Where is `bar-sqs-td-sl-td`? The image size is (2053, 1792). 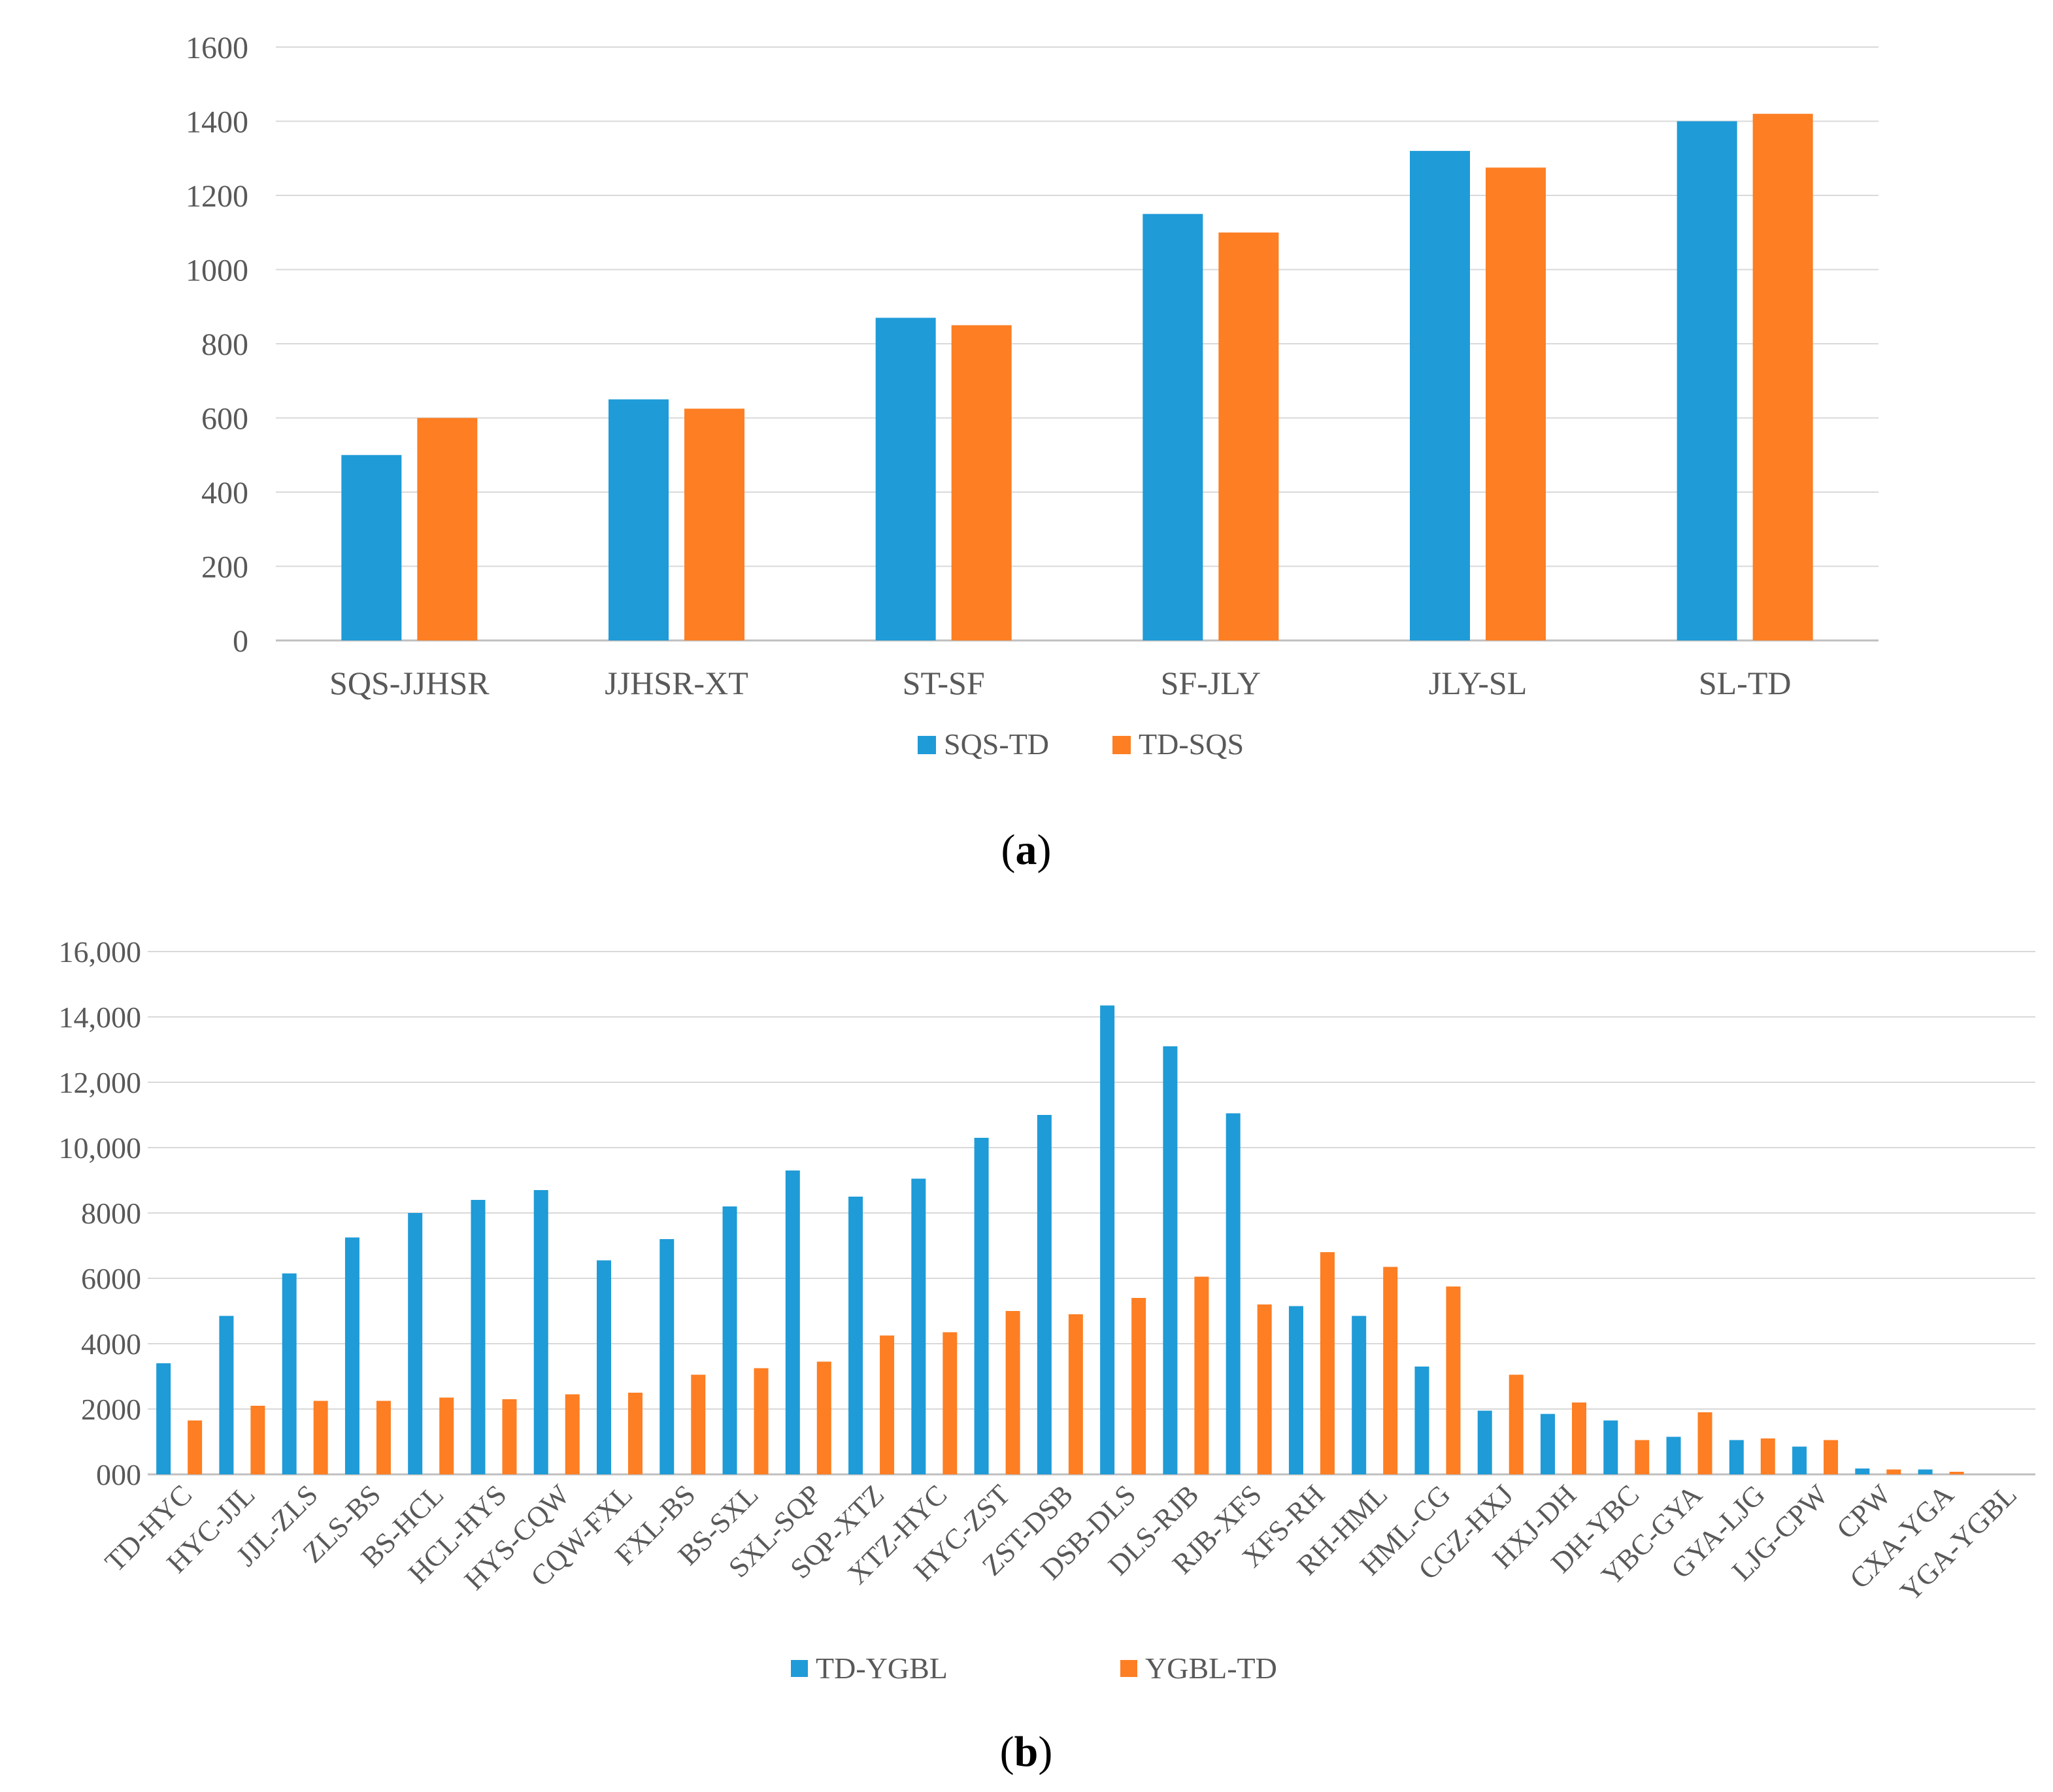 bar-sqs-td-sl-td is located at coordinates (1707, 380).